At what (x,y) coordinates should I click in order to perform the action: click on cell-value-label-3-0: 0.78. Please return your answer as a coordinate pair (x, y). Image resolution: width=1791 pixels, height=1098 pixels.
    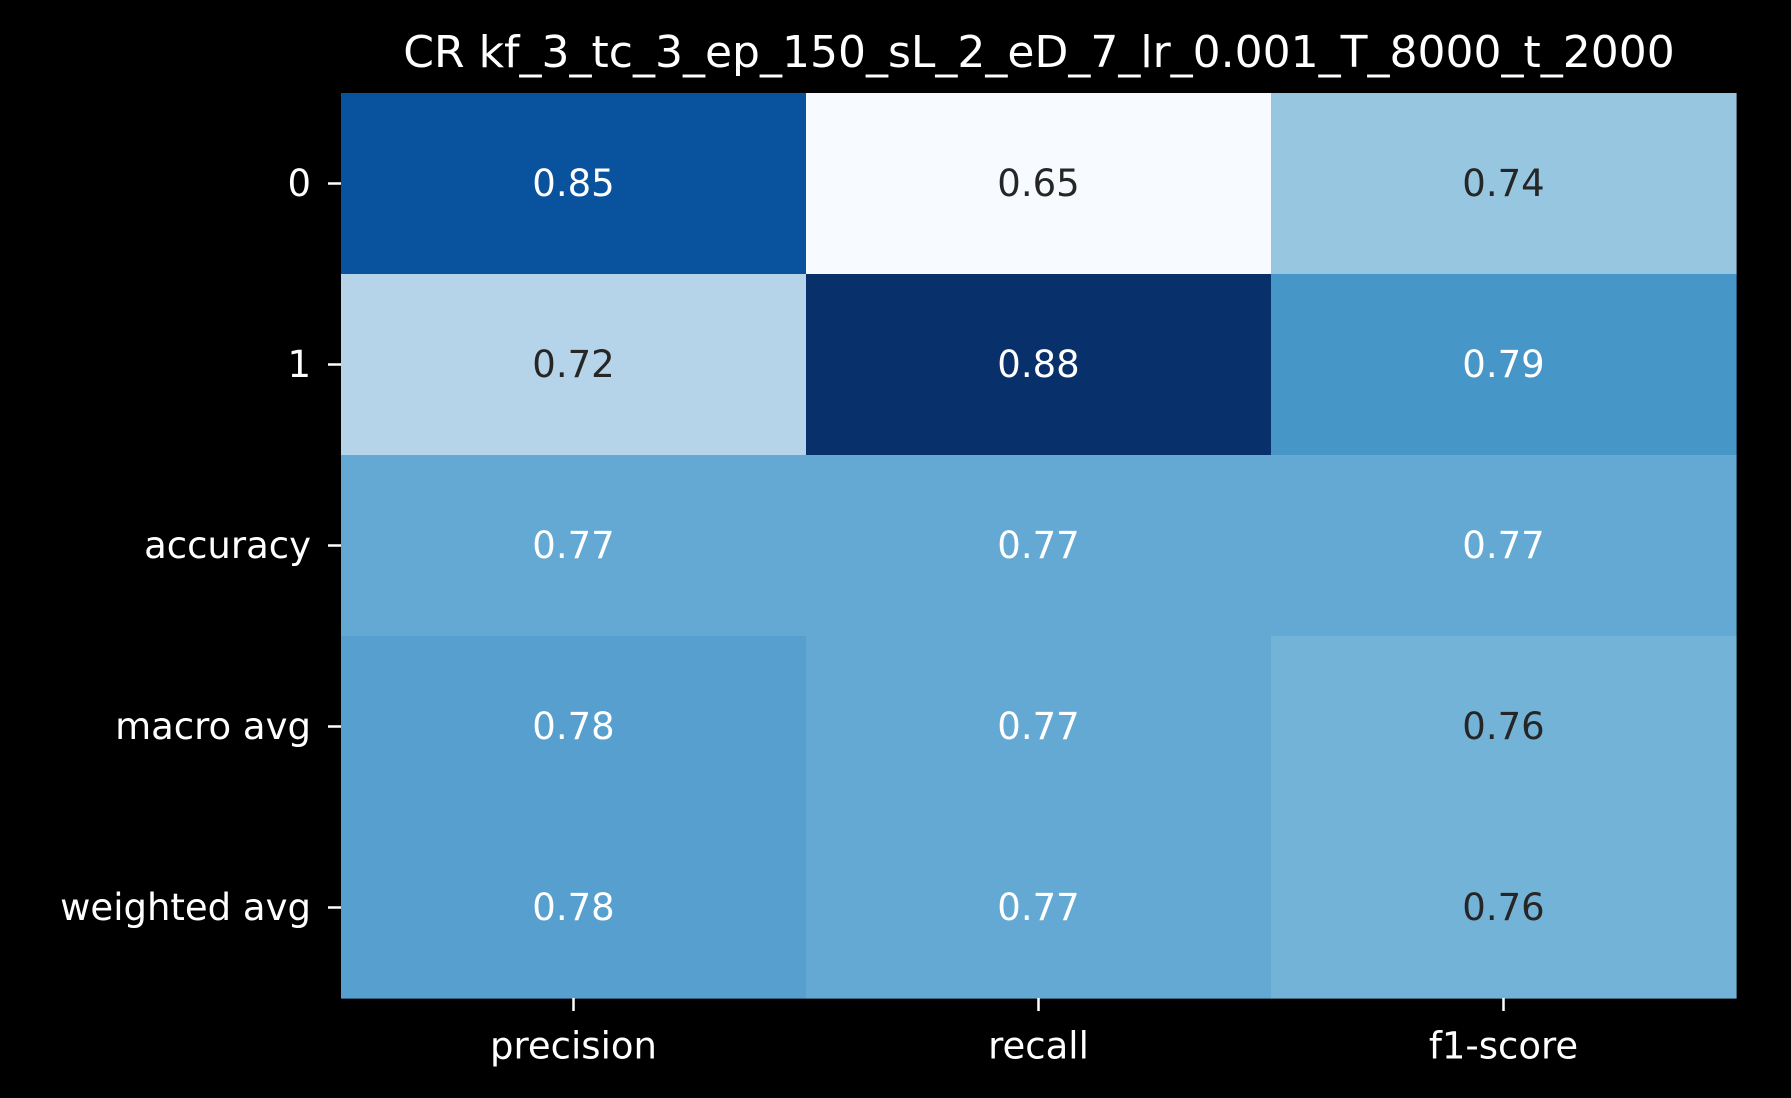
    Looking at the image, I should click on (573, 726).